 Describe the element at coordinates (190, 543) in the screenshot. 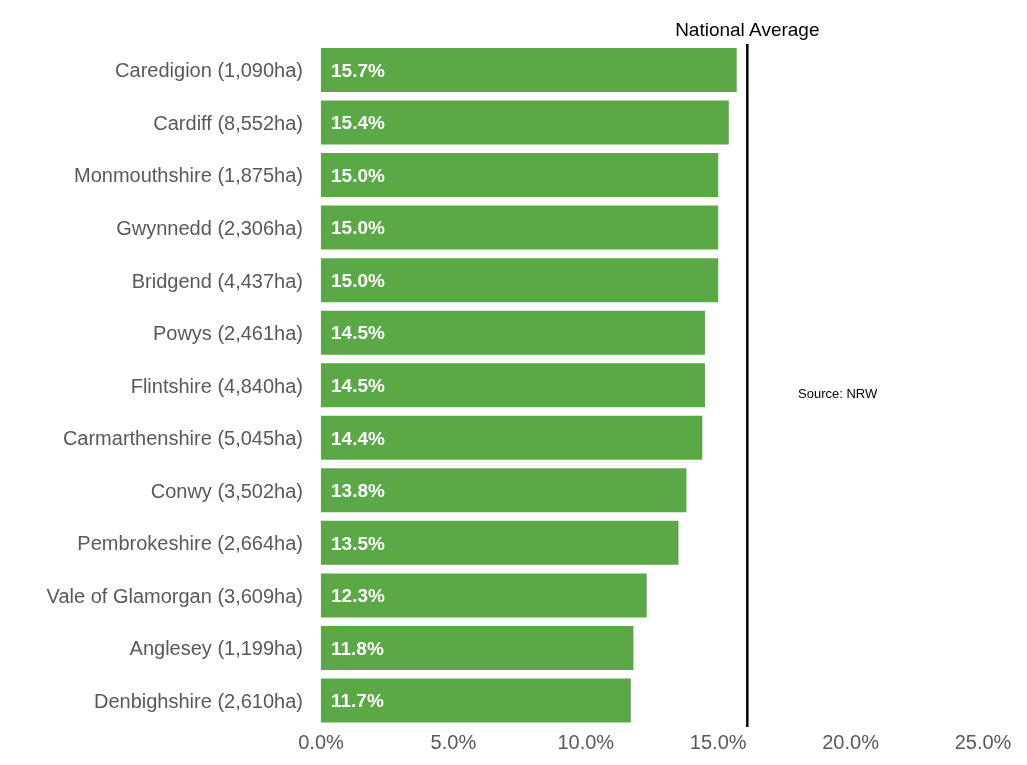

I see `y-tick-label: Pembrokeshire (2,664ha)` at that location.